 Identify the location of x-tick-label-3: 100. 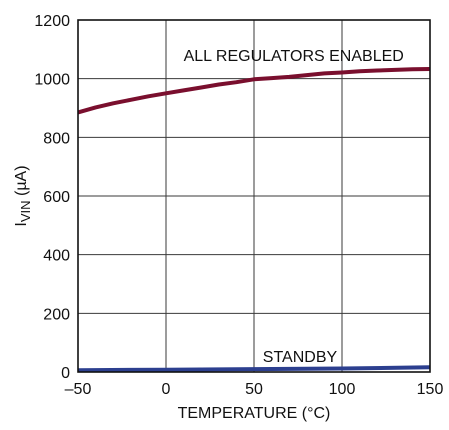
(342, 389).